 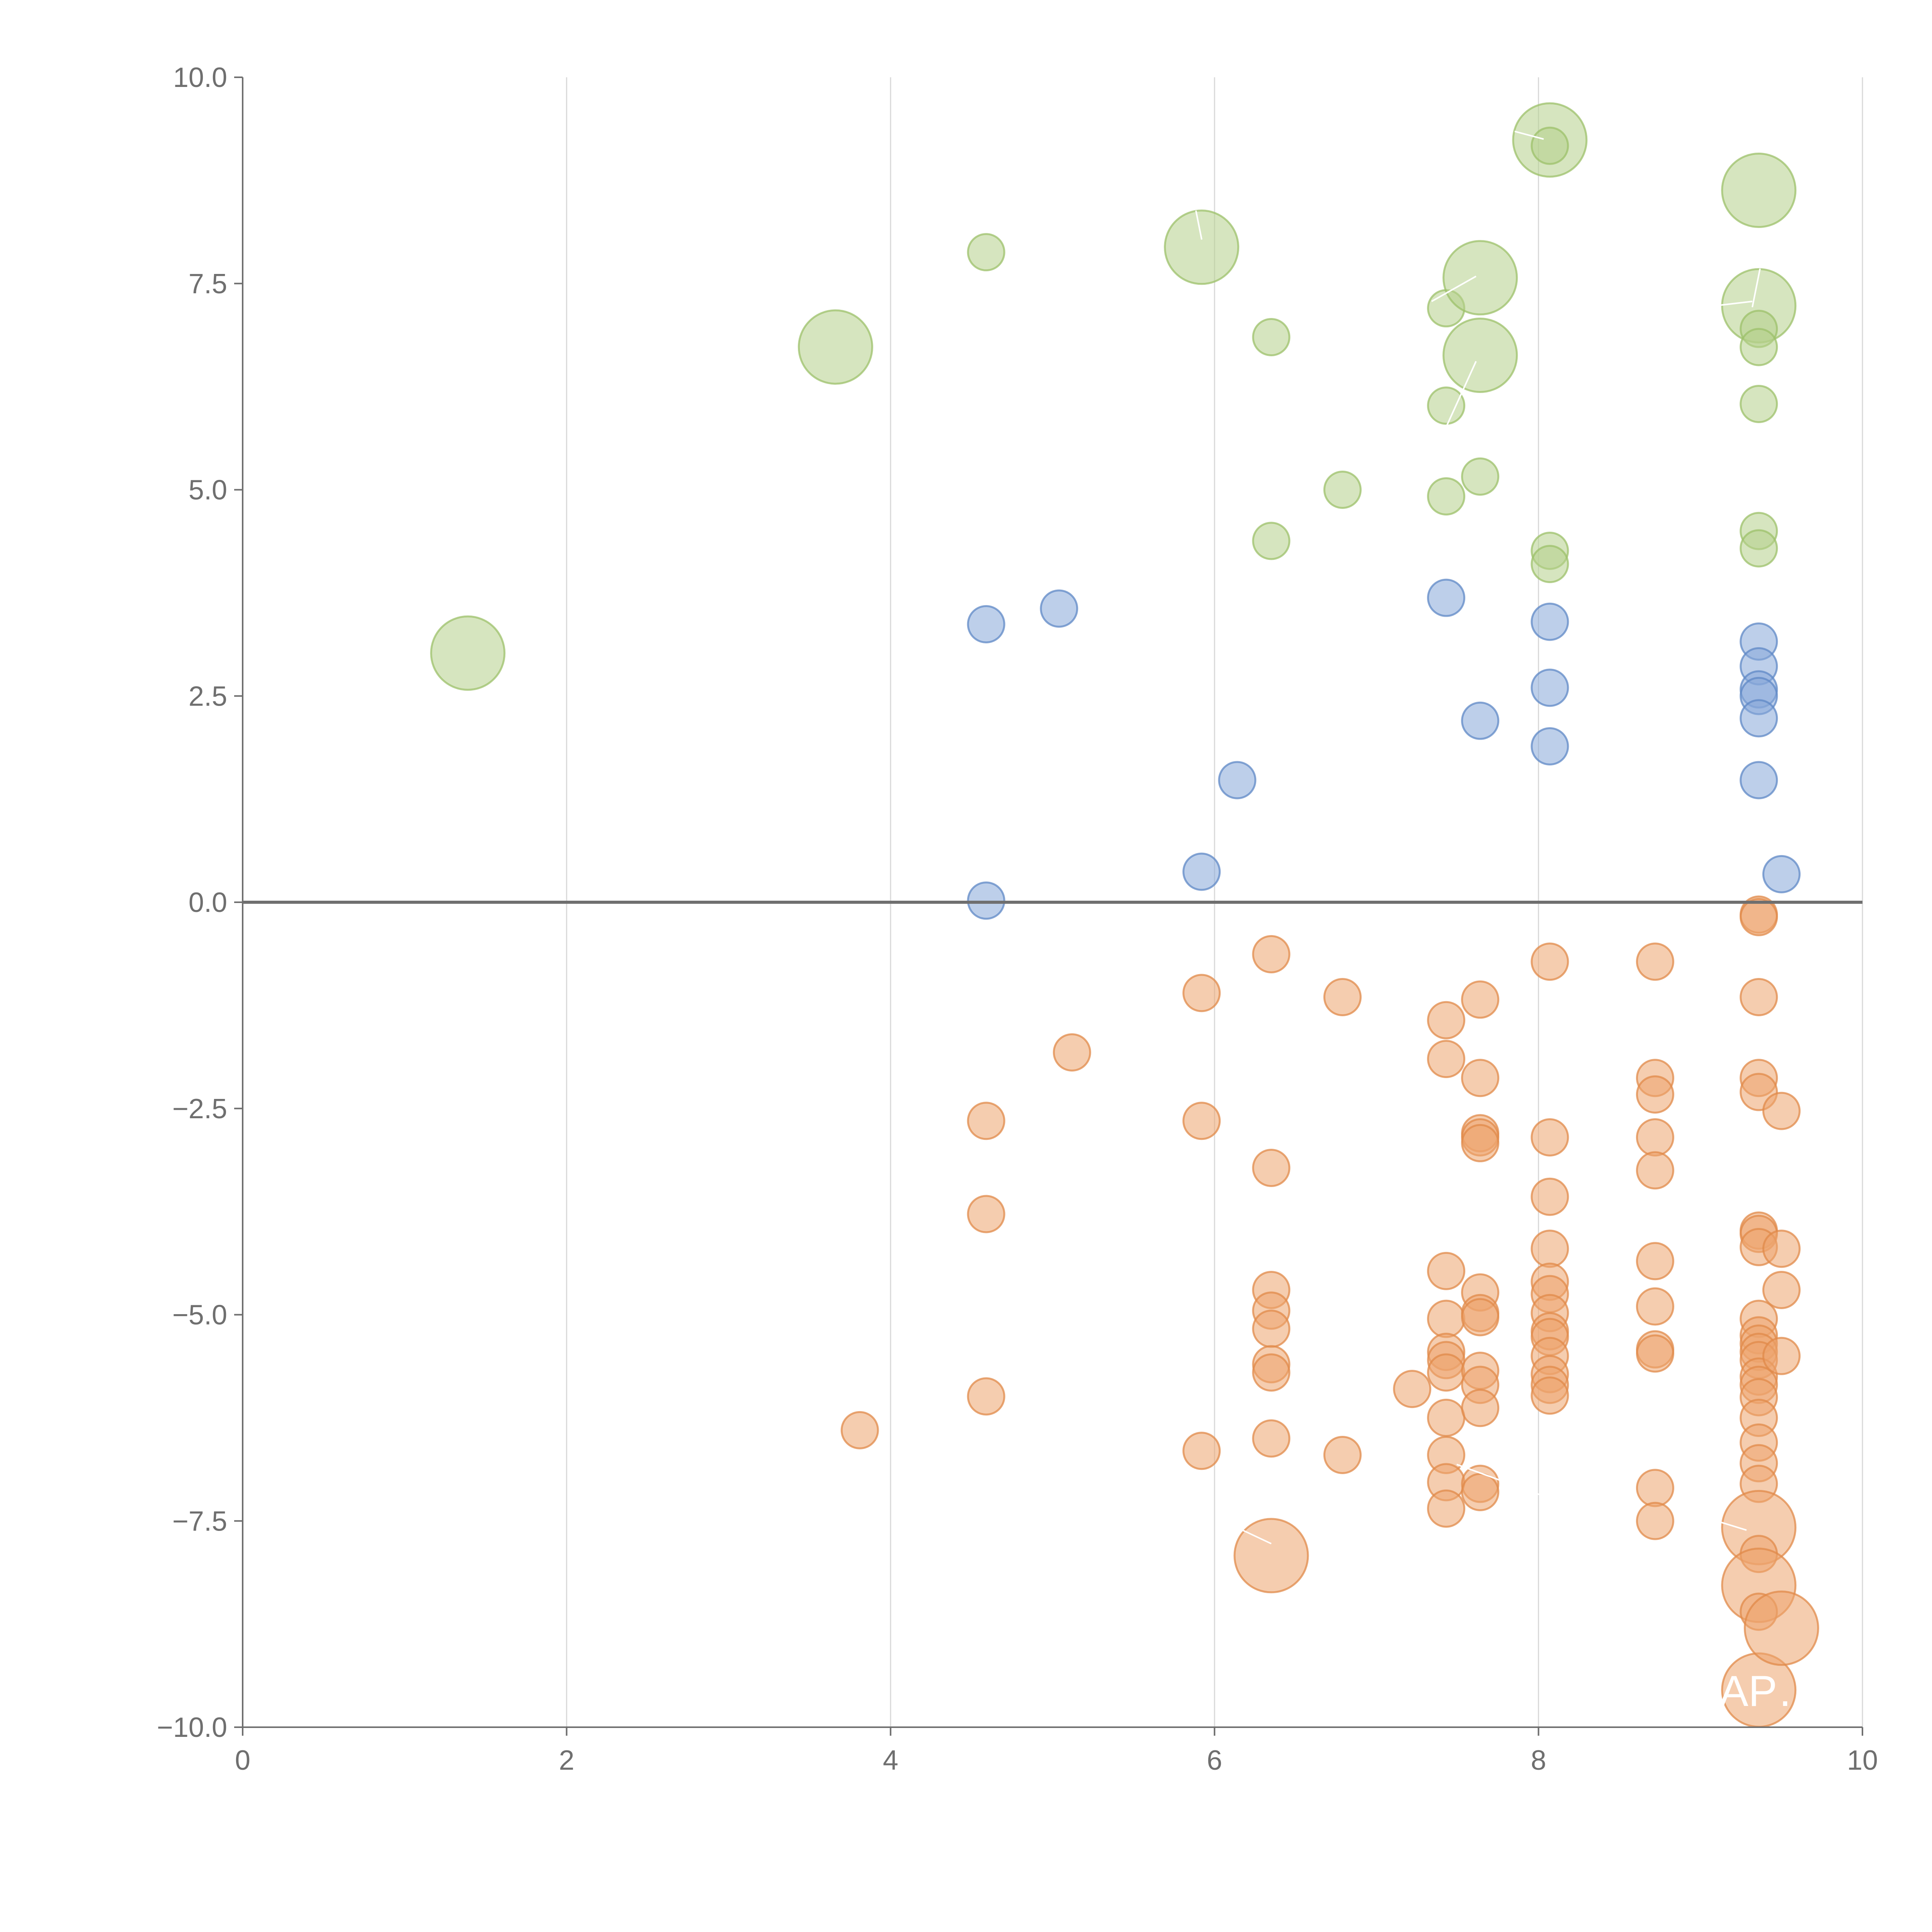 I want to click on y-tick-label: 10.0, so click(x=200, y=78).